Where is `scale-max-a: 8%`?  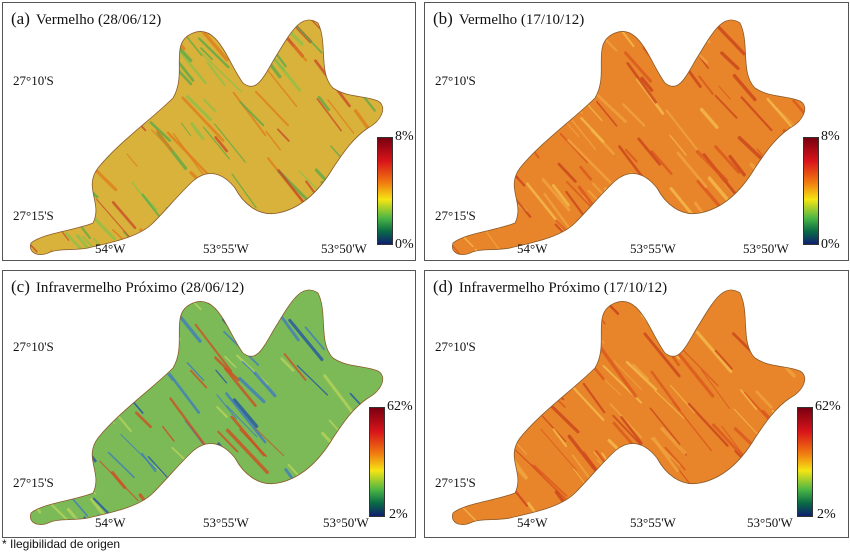
scale-max-a: 8% is located at coordinates (404, 136).